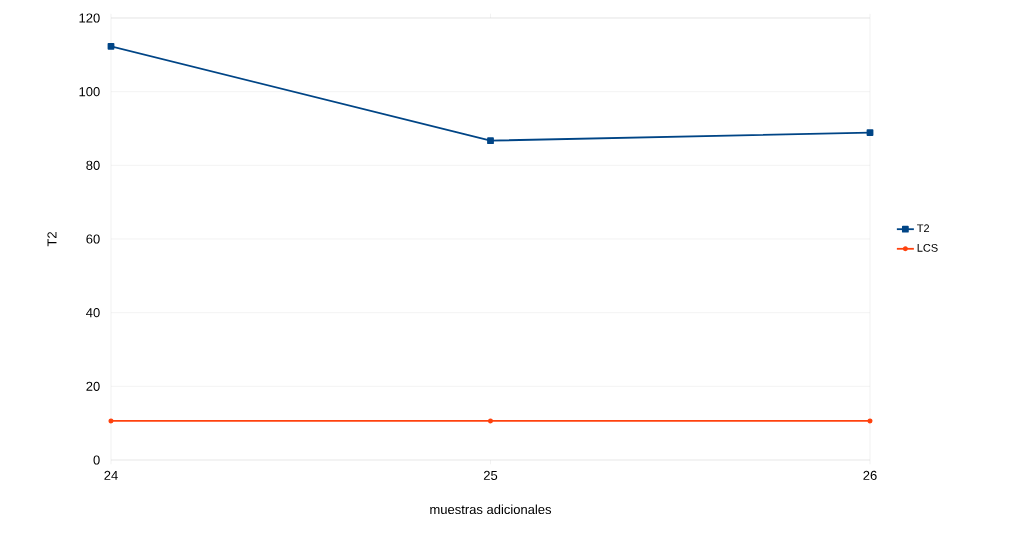 This screenshot has width=1032, height=553. What do you see at coordinates (93, 313) in the screenshot?
I see `y-tick-label: 40` at bounding box center [93, 313].